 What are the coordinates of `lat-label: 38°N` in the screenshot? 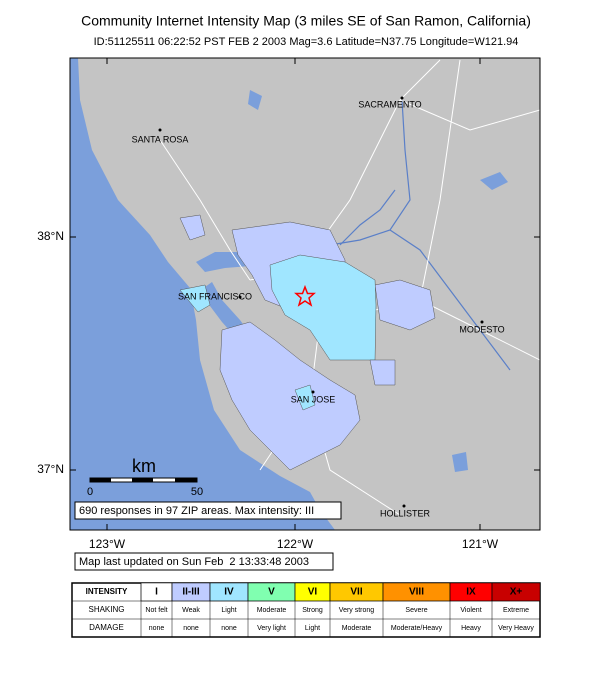 It's located at (50, 236).